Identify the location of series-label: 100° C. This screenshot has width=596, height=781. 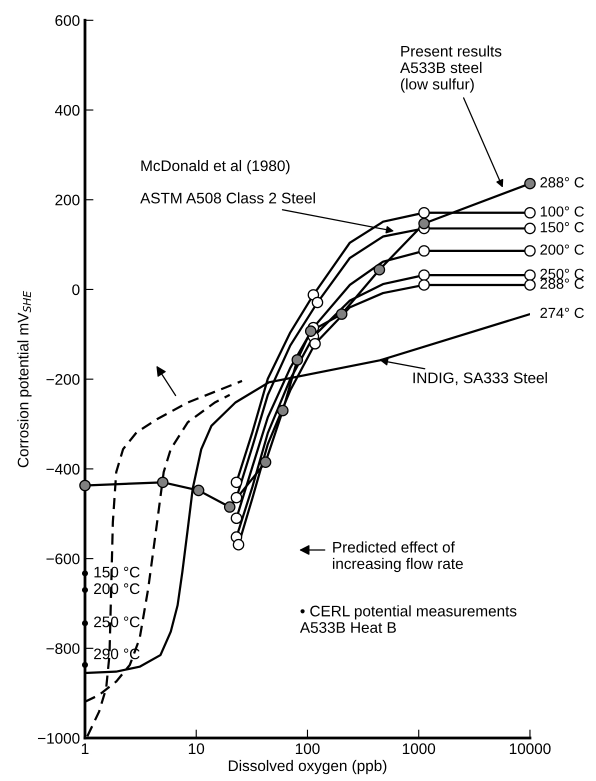
(562, 211).